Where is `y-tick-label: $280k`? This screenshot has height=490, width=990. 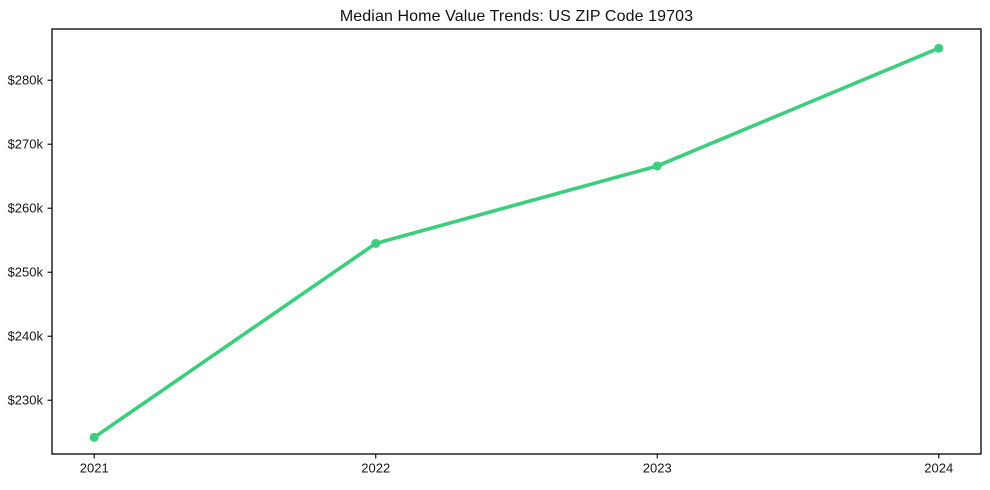
y-tick-label: $280k is located at coordinates (26, 80).